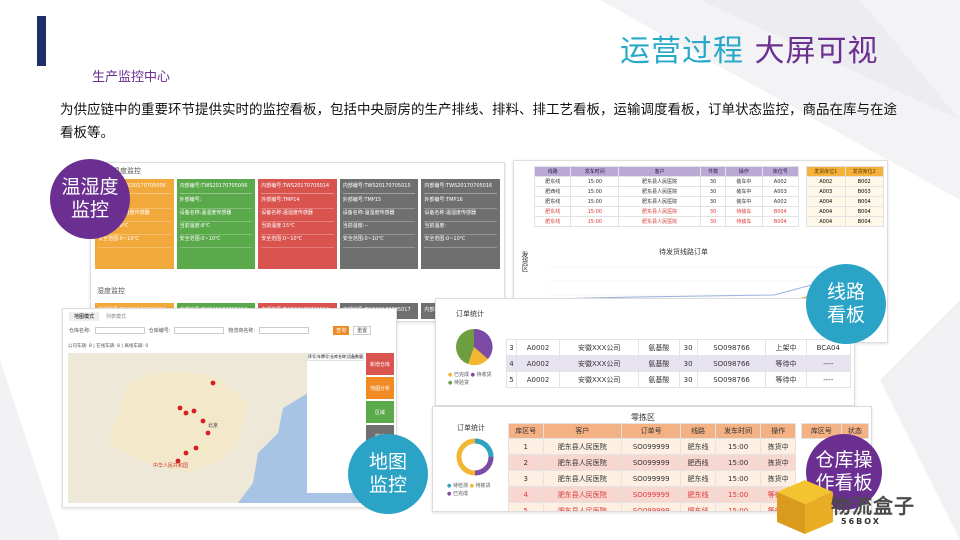  What do you see at coordinates (84, 316) in the screenshot?
I see `tab-map-mode: 地图模式` at bounding box center [84, 316].